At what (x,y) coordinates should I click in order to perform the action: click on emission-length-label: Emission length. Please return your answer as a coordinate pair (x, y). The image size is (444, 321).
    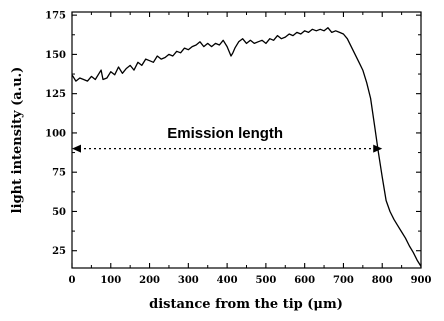
    Looking at the image, I should click on (225, 133).